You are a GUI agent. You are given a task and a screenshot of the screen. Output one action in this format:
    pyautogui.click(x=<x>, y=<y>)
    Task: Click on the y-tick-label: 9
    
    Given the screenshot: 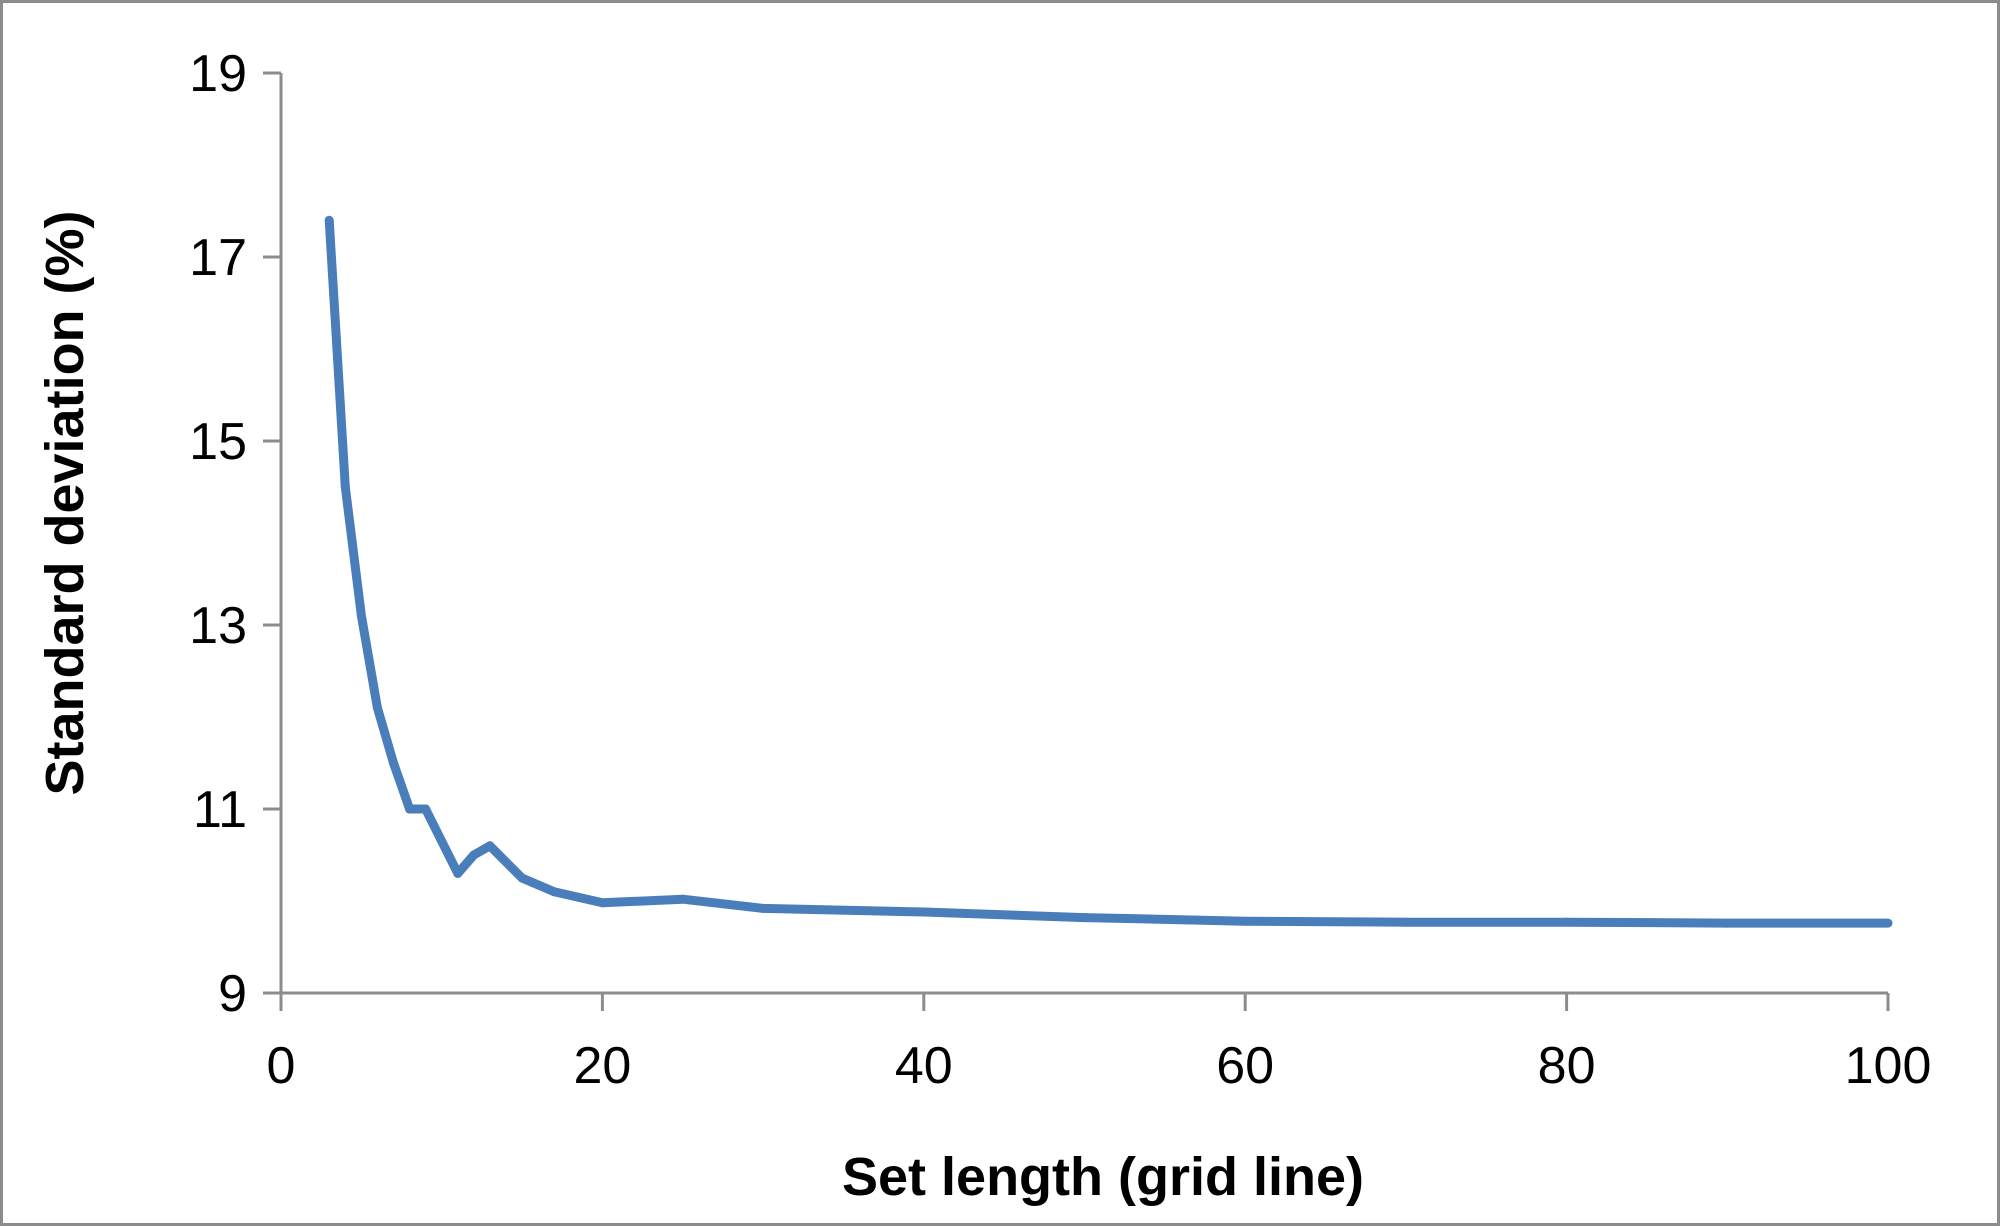 What is the action you would take?
    pyautogui.click(x=232, y=994)
    